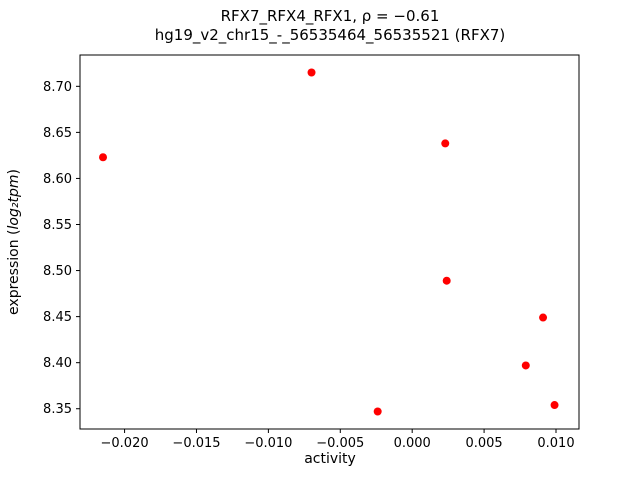 This screenshot has height=480, width=640. What do you see at coordinates (412, 443) in the screenshot?
I see `x-tick-label: 0.000` at bounding box center [412, 443].